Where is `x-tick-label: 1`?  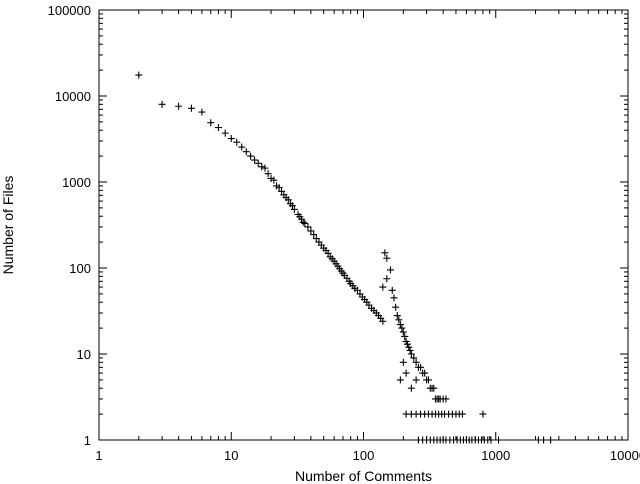
x-tick-label: 1 is located at coordinates (98, 455).